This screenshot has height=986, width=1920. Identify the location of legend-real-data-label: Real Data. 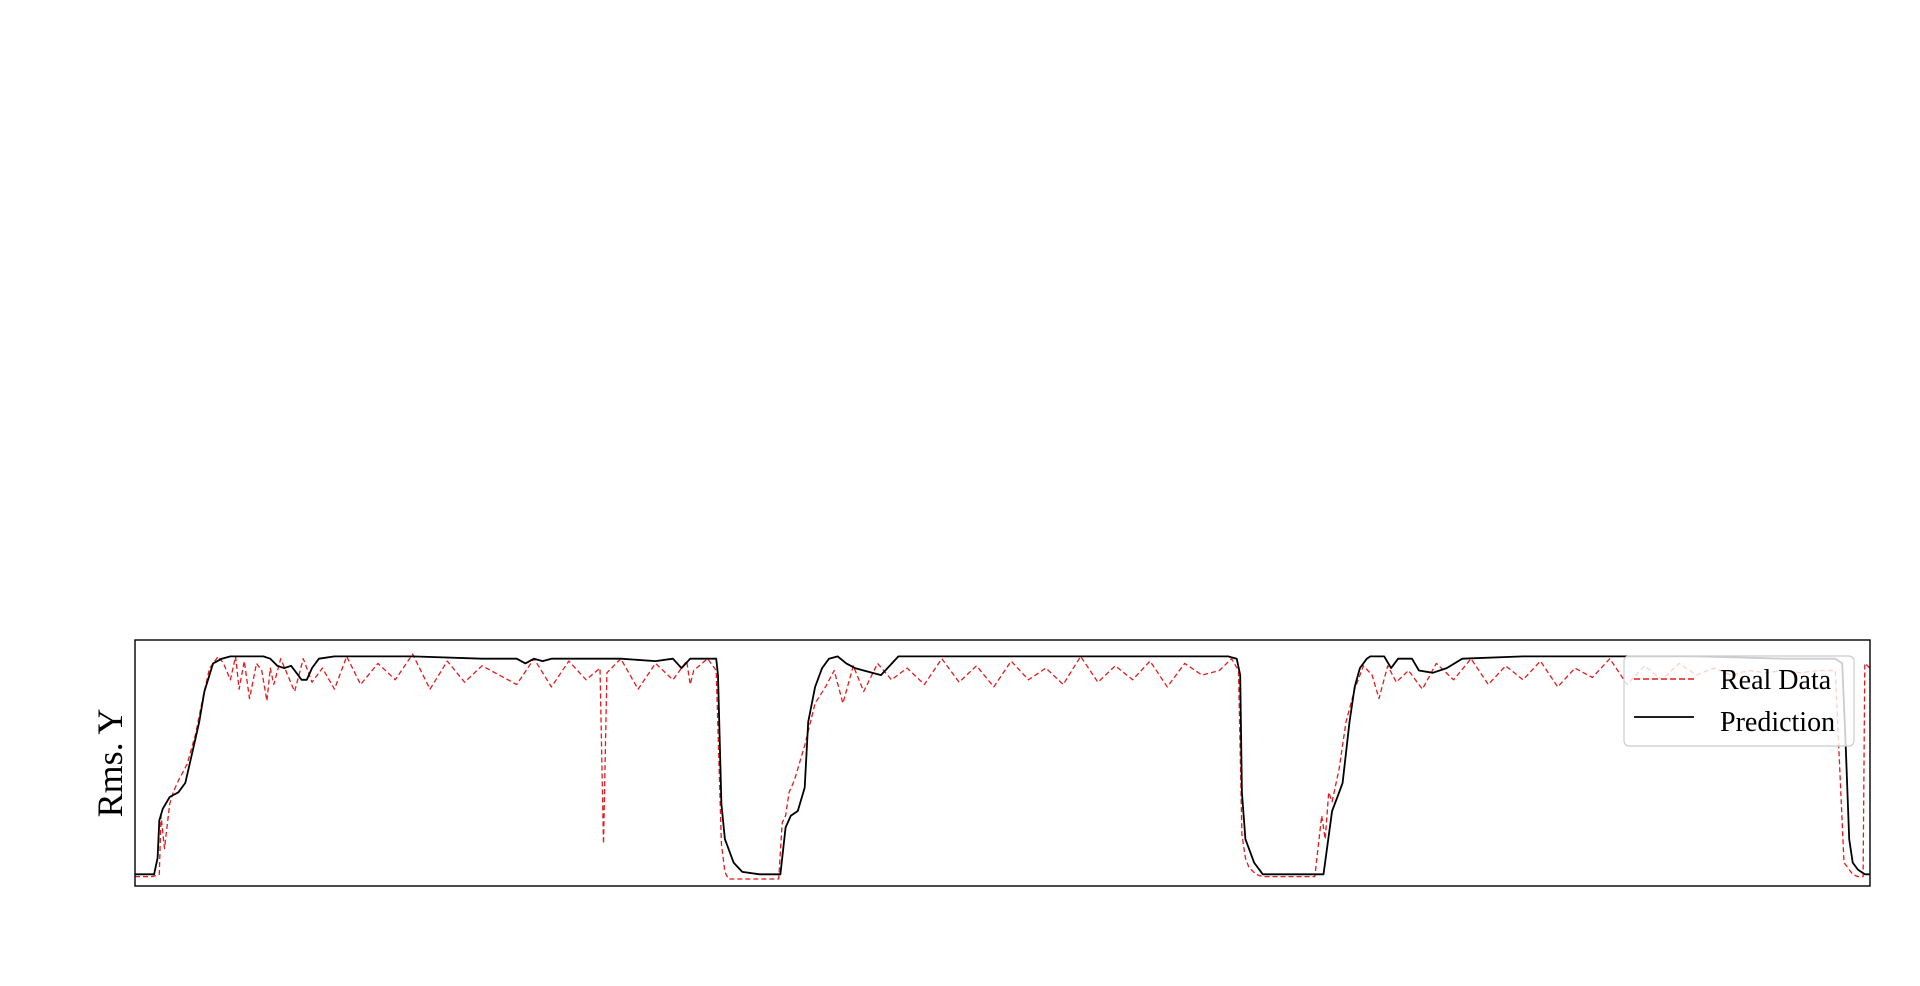
(1776, 680).